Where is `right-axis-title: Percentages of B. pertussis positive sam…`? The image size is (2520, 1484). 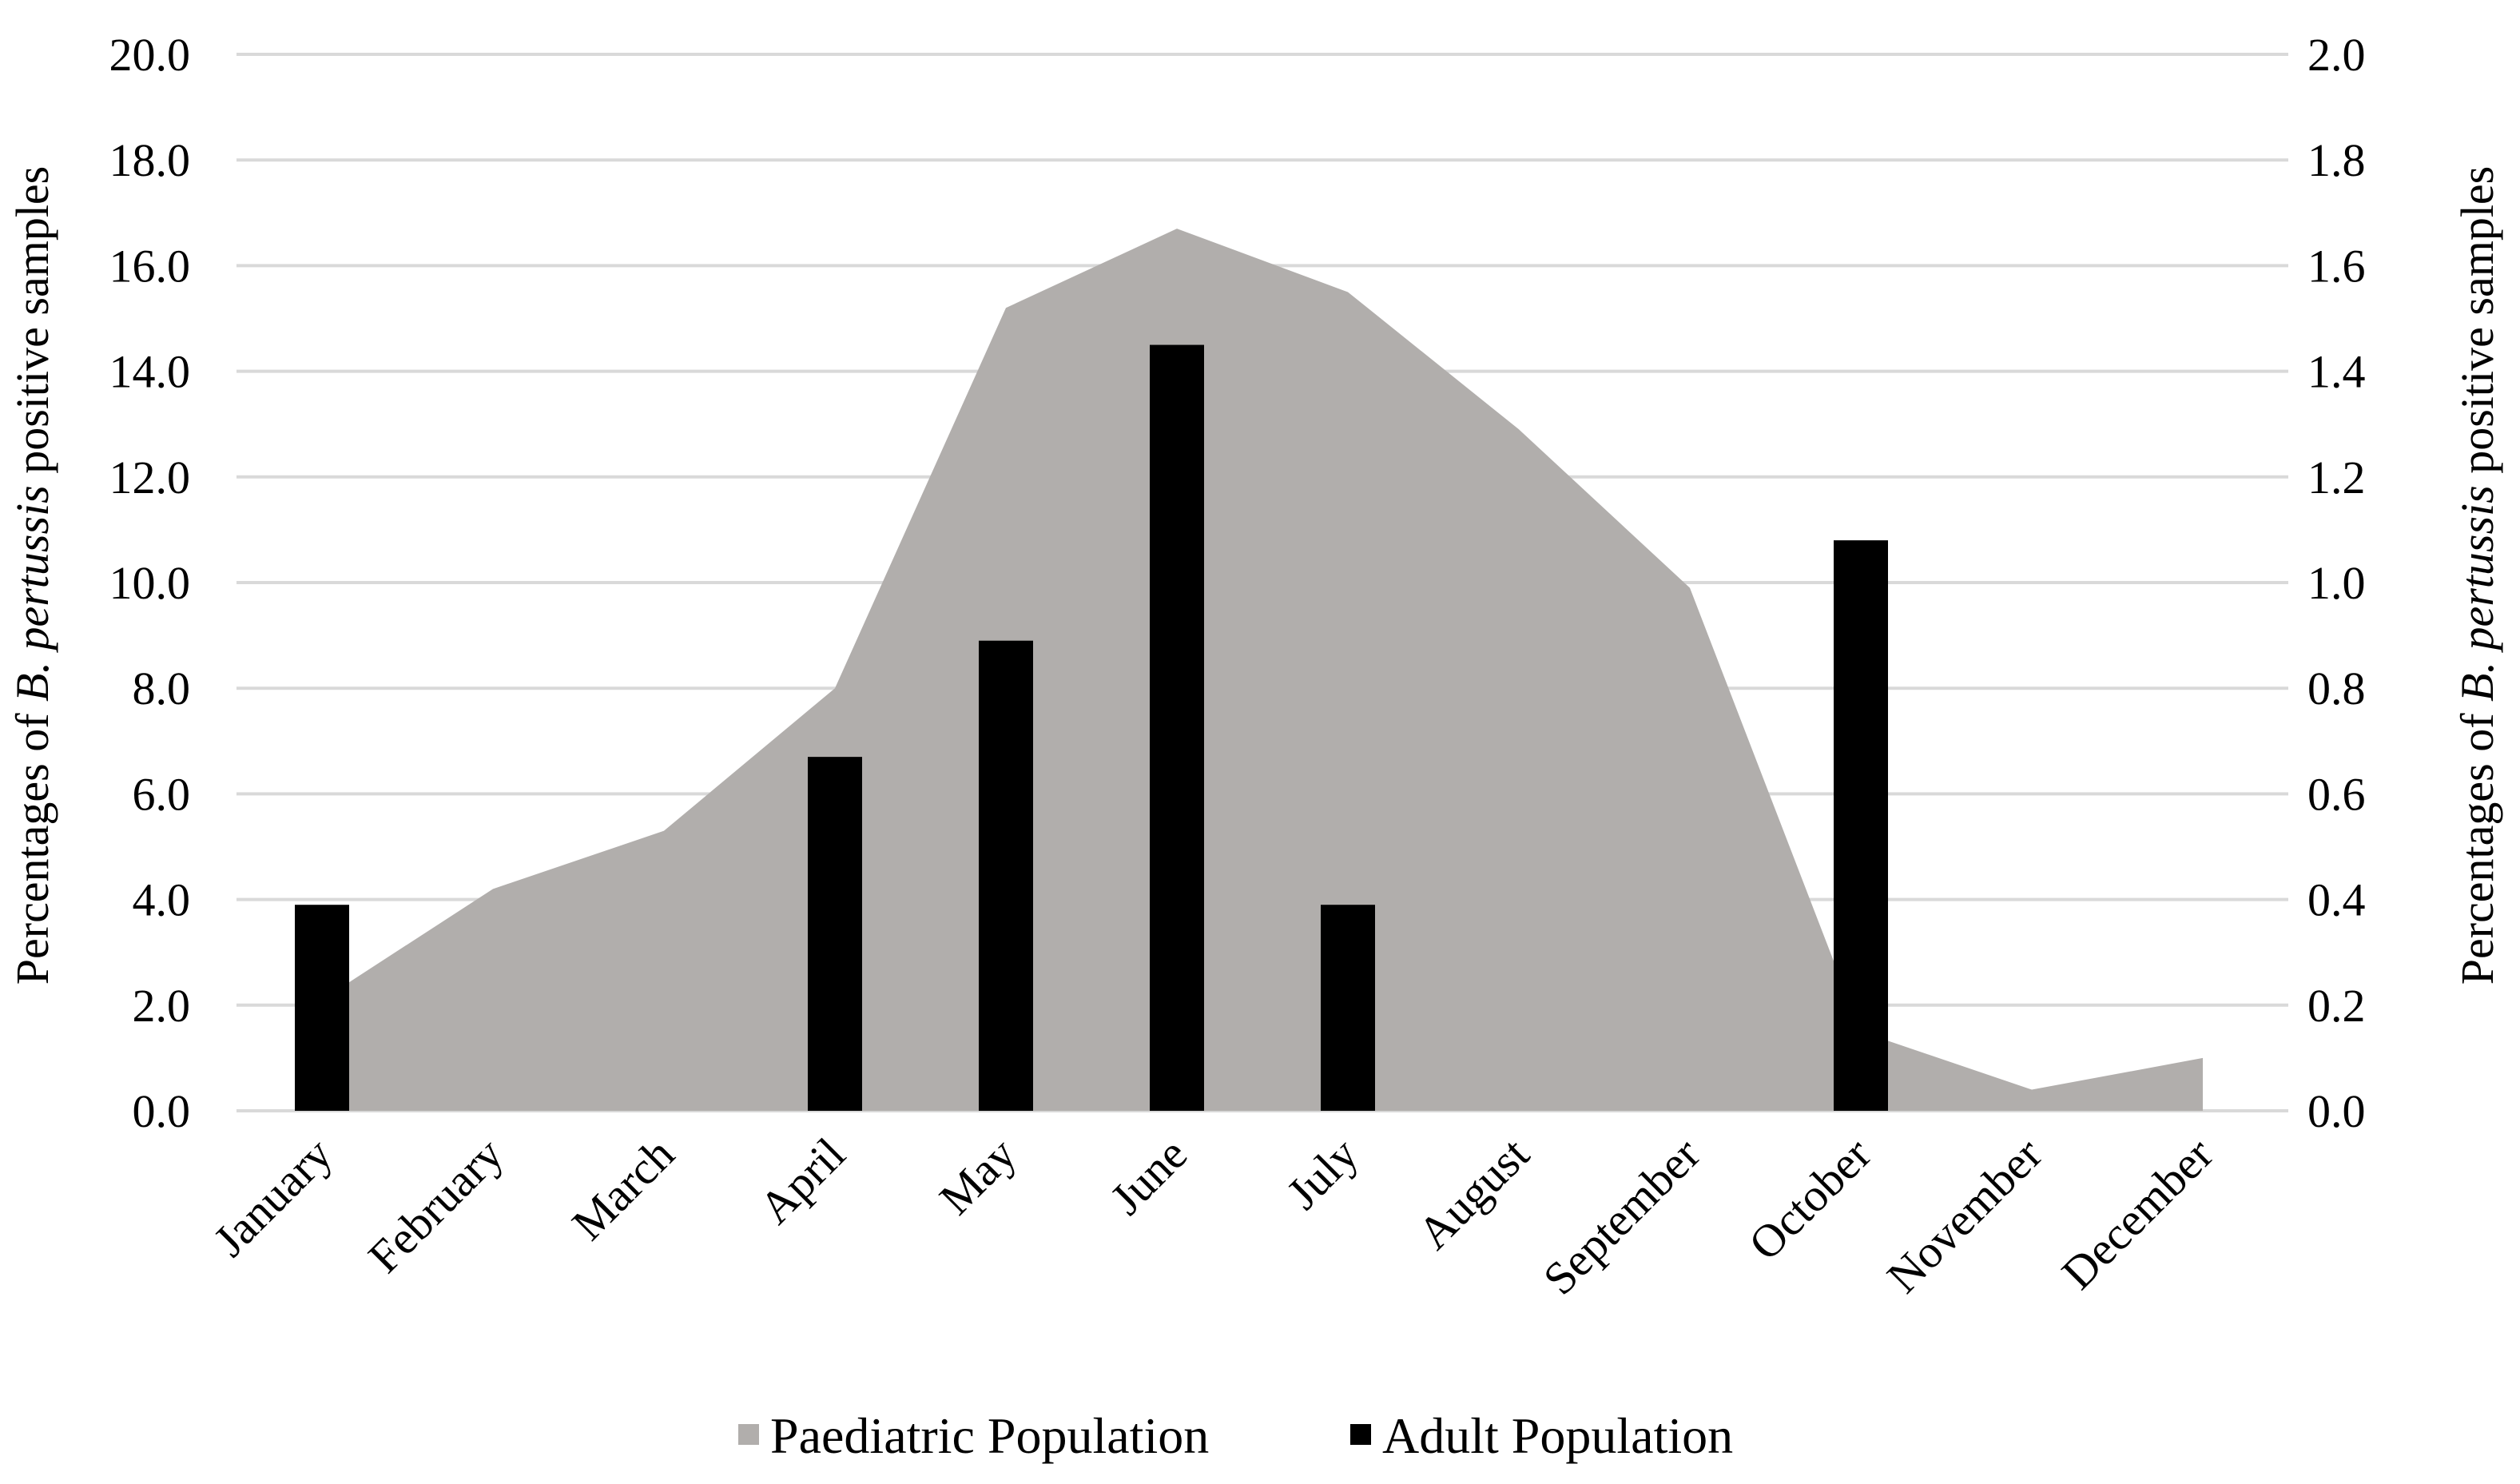 right-axis-title: Percentages of B. pertussis positive sam… is located at coordinates (2477, 575).